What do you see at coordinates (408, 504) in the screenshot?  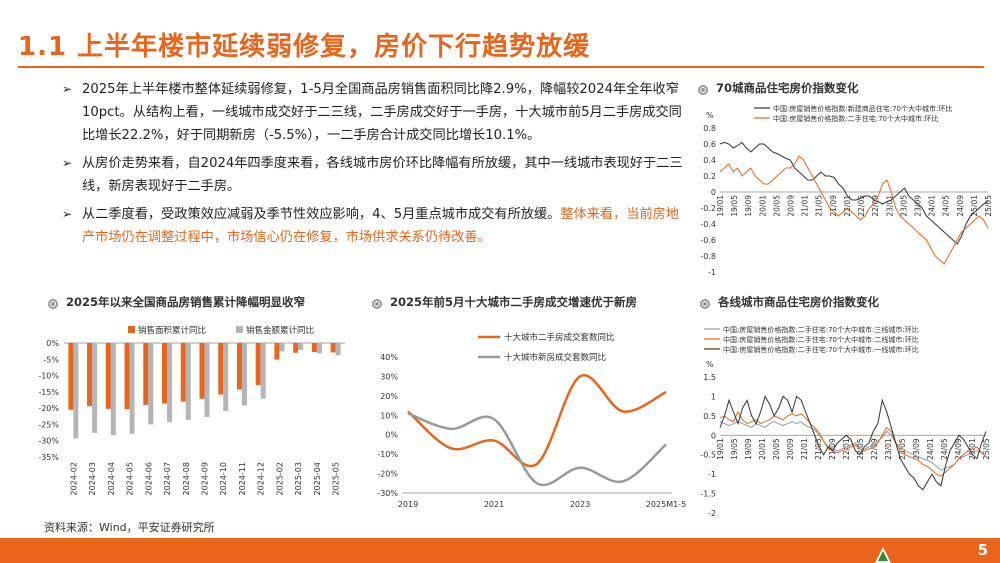 I see `x-tick-label: 2019` at bounding box center [408, 504].